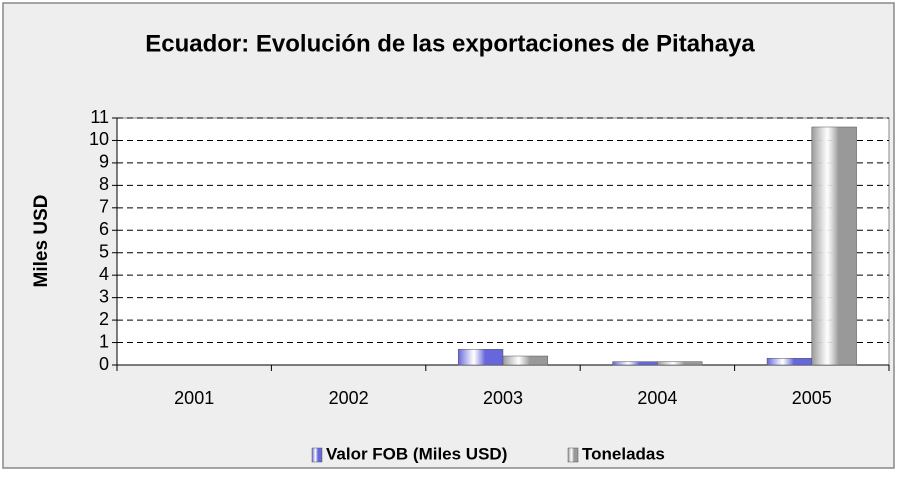 Image resolution: width=898 pixels, height=477 pixels. I want to click on x-tick-label: 2002, so click(349, 398).